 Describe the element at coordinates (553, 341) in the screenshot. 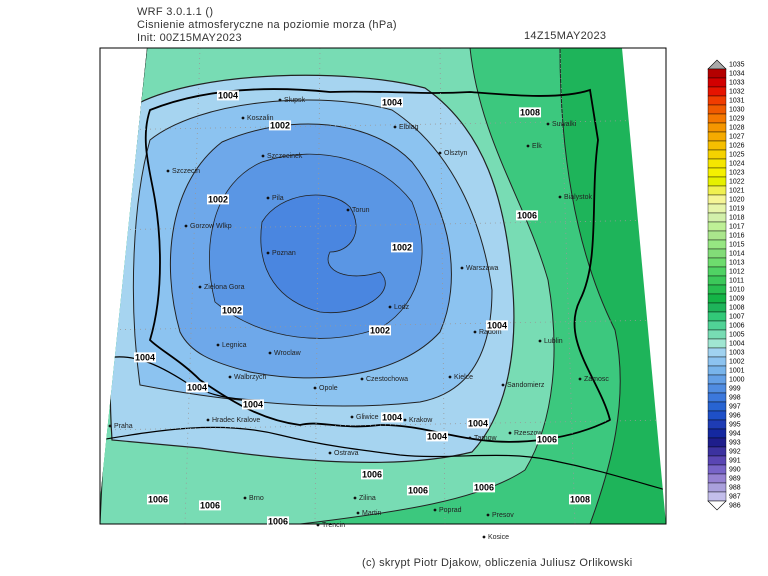

I see `city-label: Lublin` at that location.